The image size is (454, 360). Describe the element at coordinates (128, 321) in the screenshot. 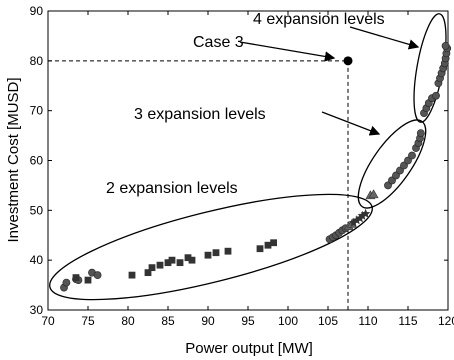

I see `x-tick-label: 80` at that location.